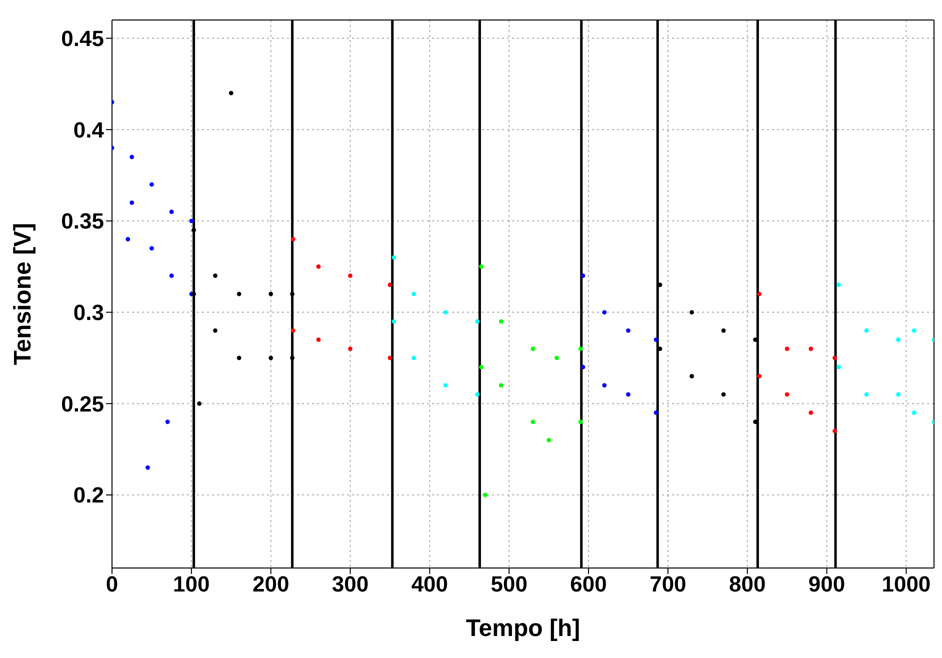  Describe the element at coordinates (82, 221) in the screenshot. I see `y-tick-label: 0.35` at that location.